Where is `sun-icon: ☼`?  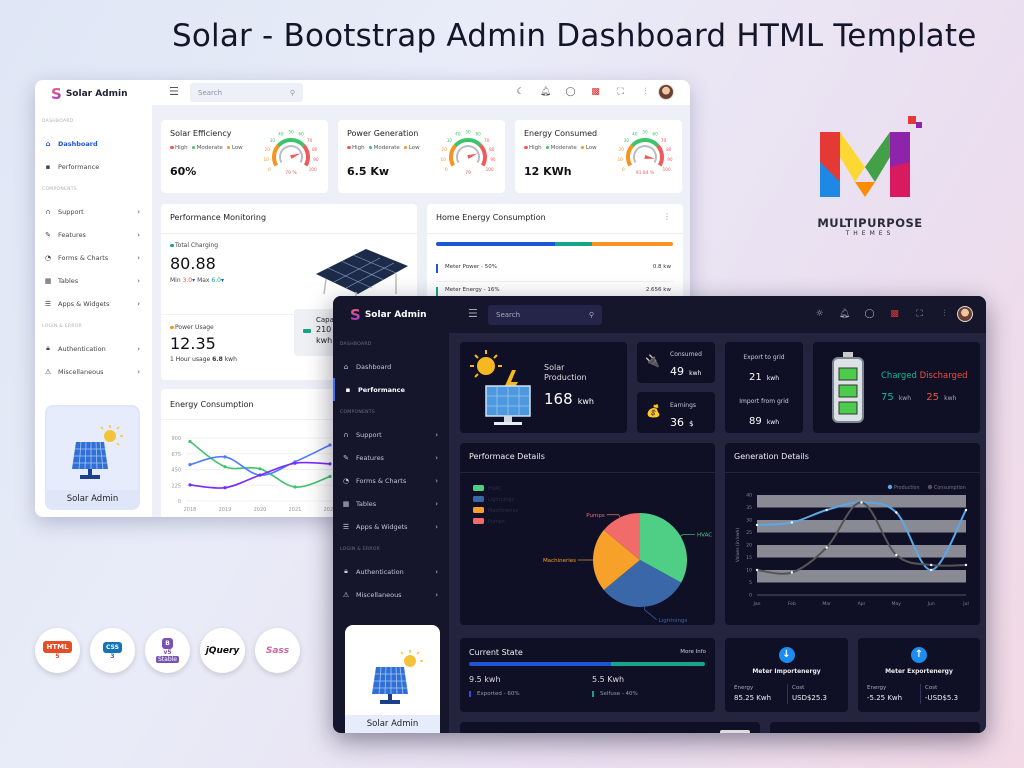 sun-icon: ☼ is located at coordinates (819, 314).